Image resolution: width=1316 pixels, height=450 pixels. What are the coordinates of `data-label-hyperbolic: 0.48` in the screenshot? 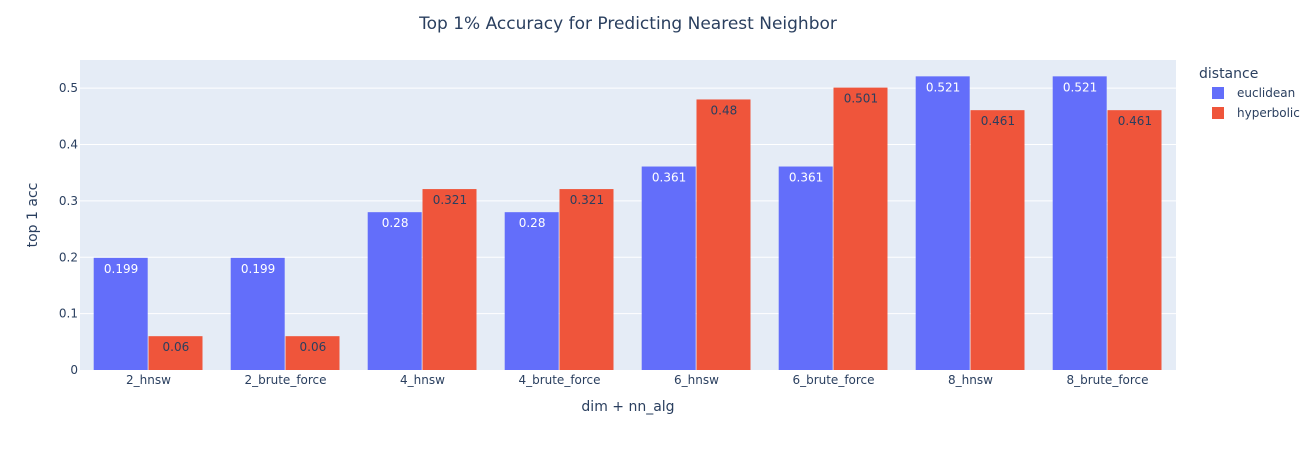 It's located at (724, 110).